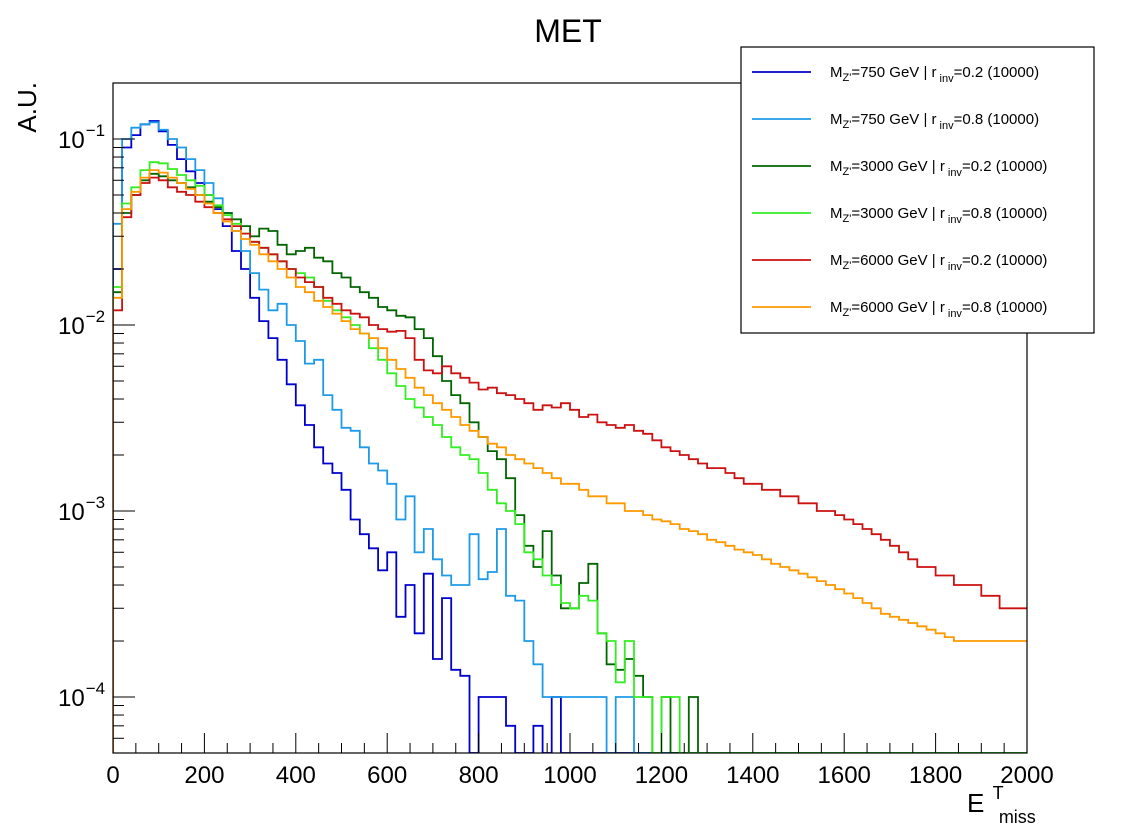 This screenshot has height=835, width=1139. What do you see at coordinates (95, 688) in the screenshot?
I see `y-tick-label-exp: −4` at bounding box center [95, 688].